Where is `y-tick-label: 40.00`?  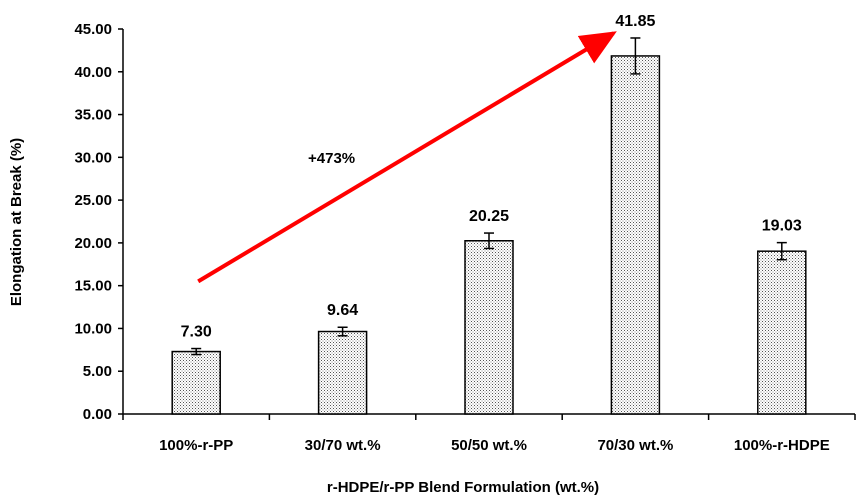 y-tick-label: 40.00 is located at coordinates (93, 72).